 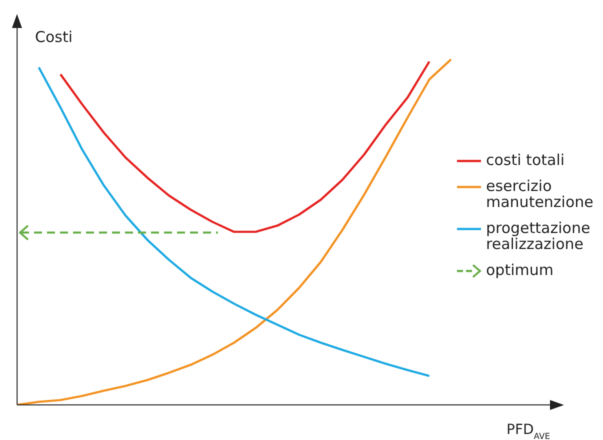 What do you see at coordinates (54, 37) in the screenshot?
I see `y-axis-title: Costi` at bounding box center [54, 37].